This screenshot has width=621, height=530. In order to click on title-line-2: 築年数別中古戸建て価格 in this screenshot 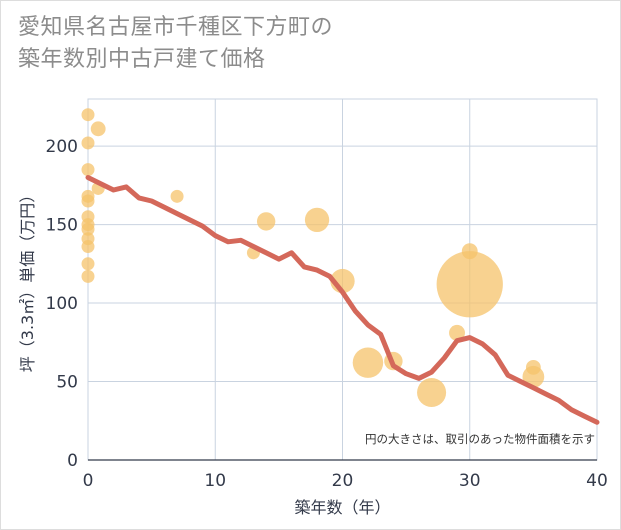, I will do `click(142, 59)`.